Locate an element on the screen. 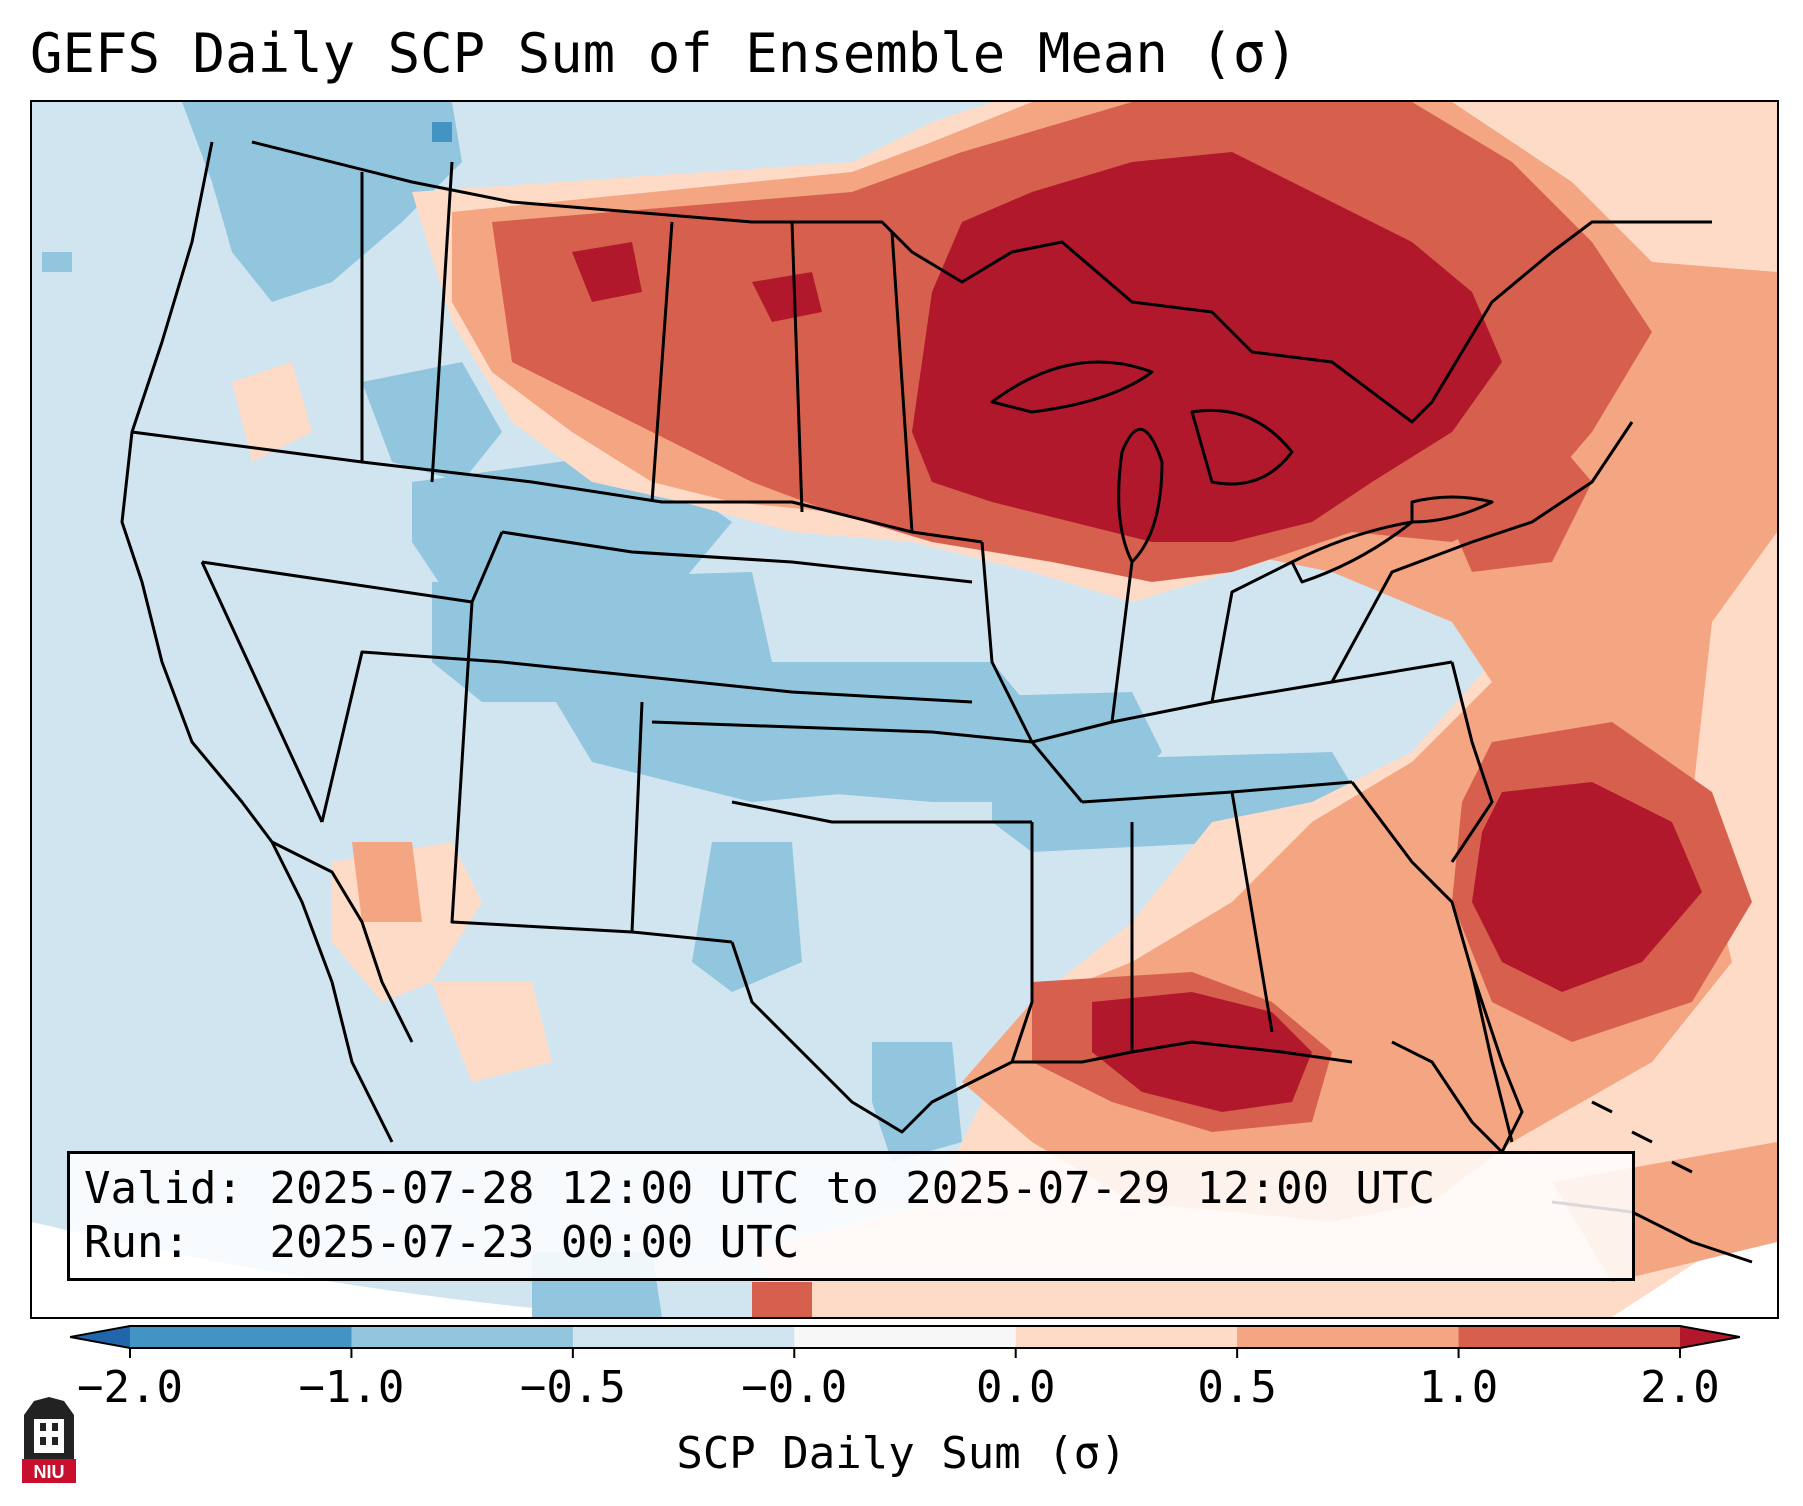 The image size is (1803, 1506). colorbar-ticks: −2.0 −1.0 −0.5 −0.0 0.0 0.5 1.0 2.0 is located at coordinates (901, 1392).